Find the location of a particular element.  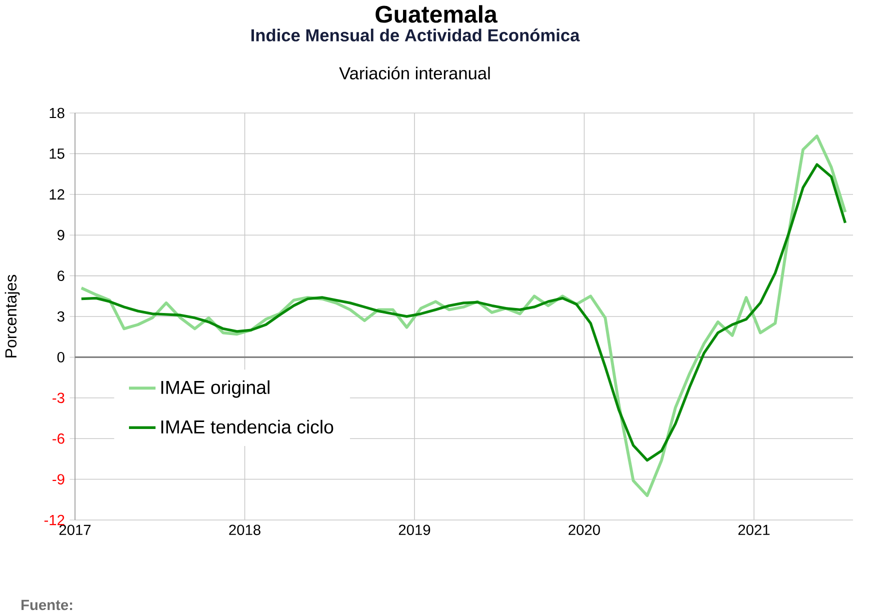

y-tick-label: -3 is located at coordinates (58, 398).